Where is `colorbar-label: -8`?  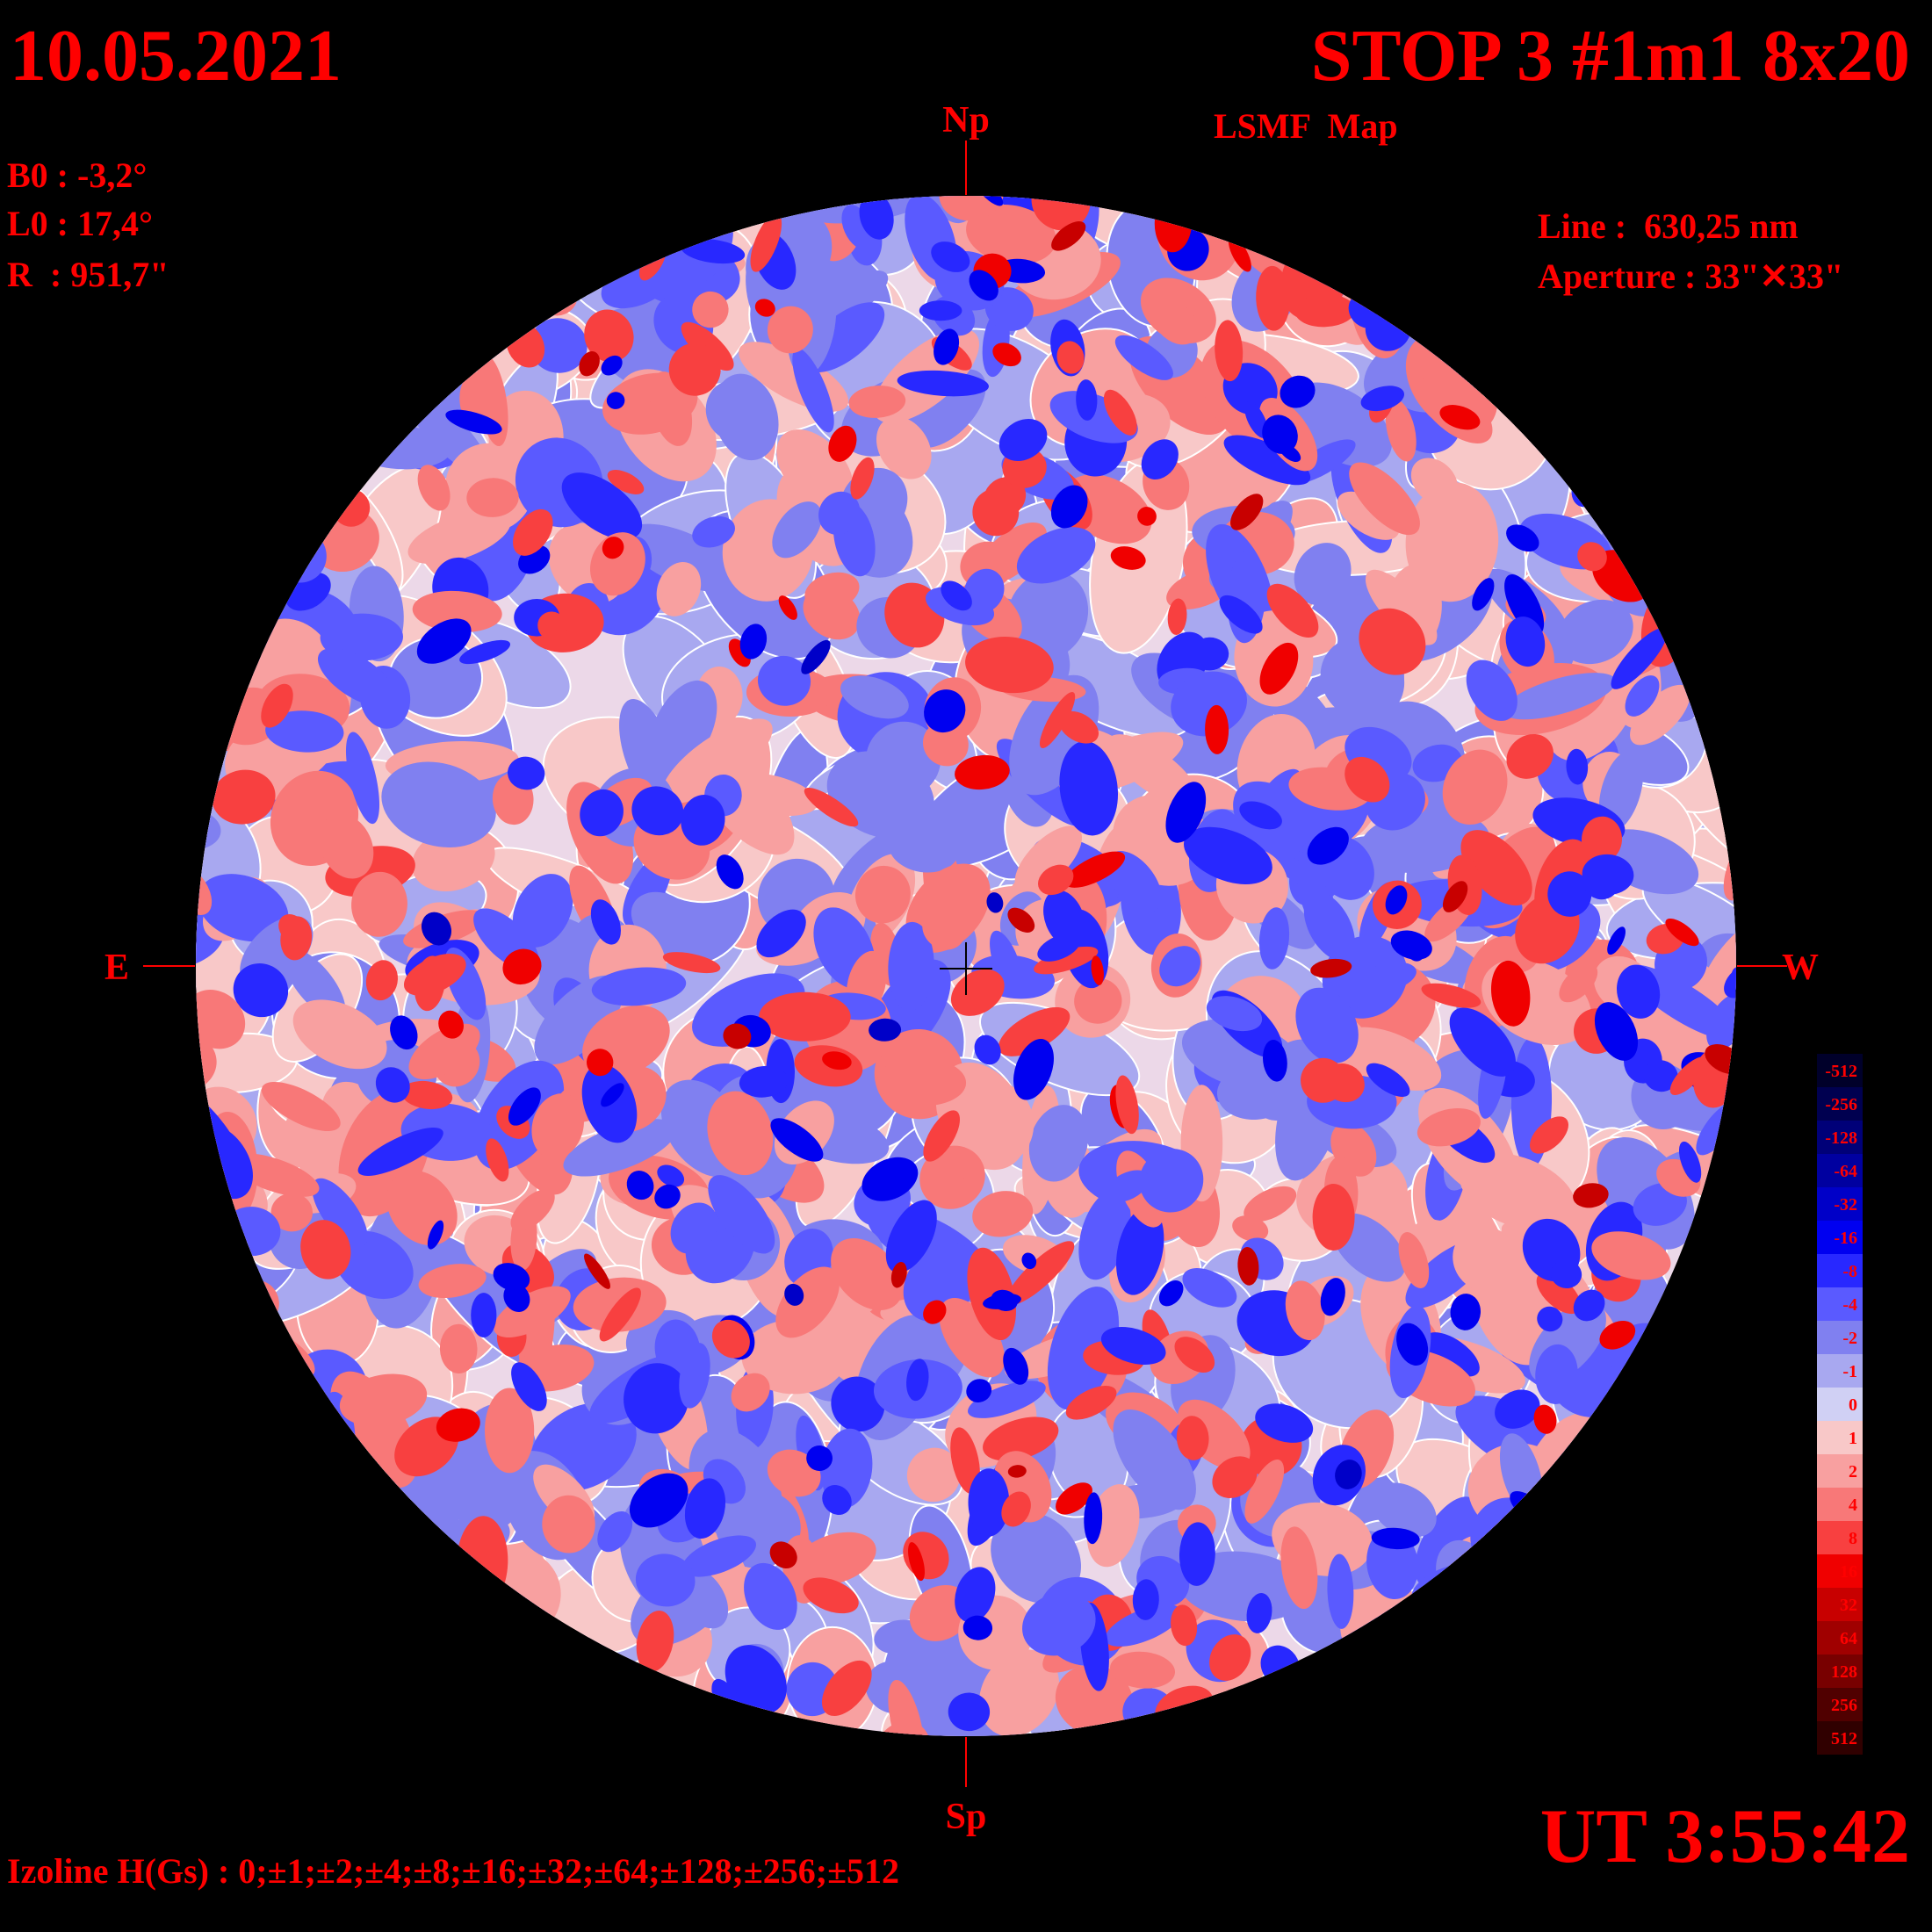
colorbar-label: -8 is located at coordinates (1850, 1271).